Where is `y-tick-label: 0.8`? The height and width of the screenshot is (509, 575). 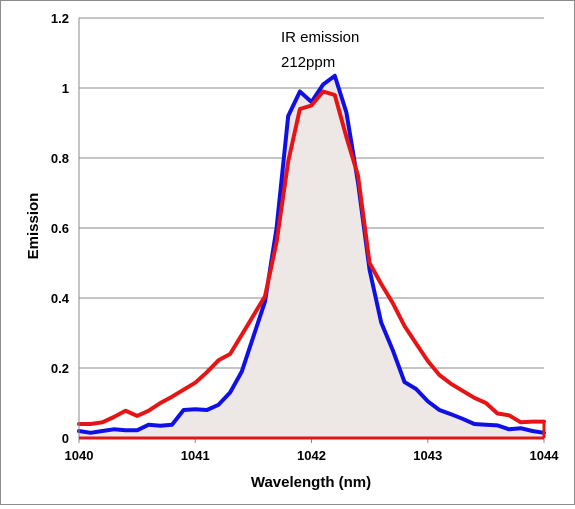 y-tick-label: 0.8 is located at coordinates (60, 158).